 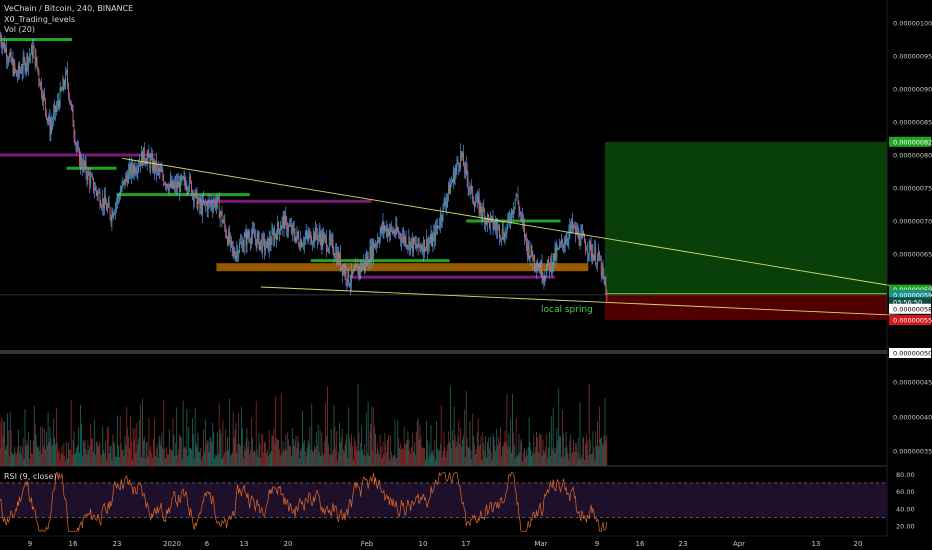 I want to click on indicator-volume: Vol (20), so click(x=19, y=29).